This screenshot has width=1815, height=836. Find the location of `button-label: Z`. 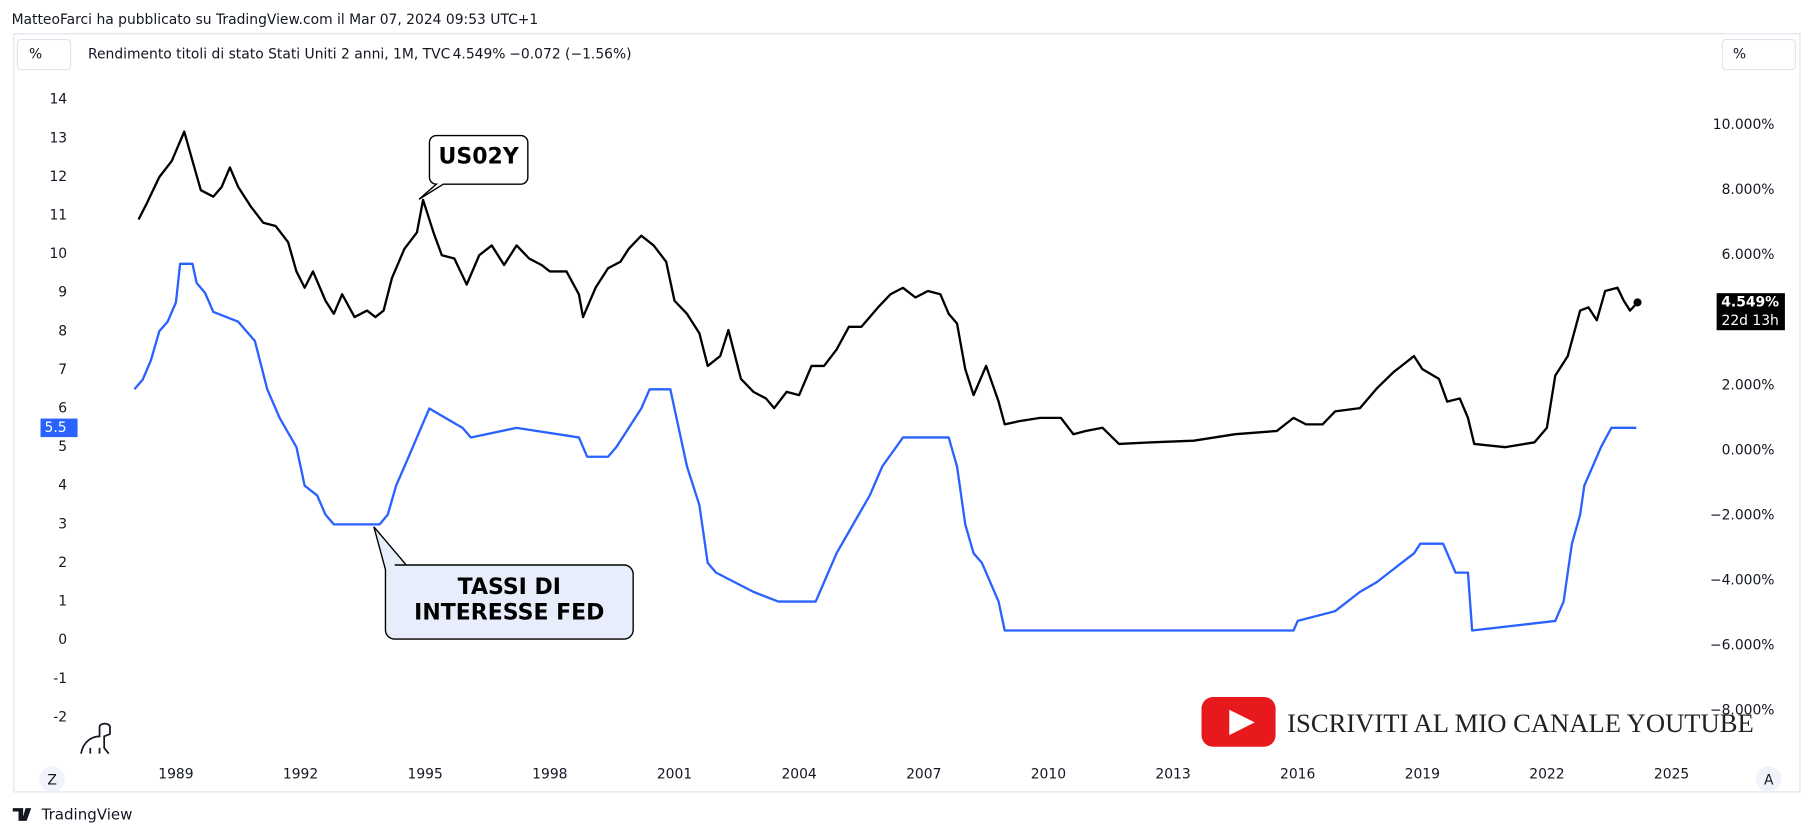

button-label: Z is located at coordinates (52, 780).